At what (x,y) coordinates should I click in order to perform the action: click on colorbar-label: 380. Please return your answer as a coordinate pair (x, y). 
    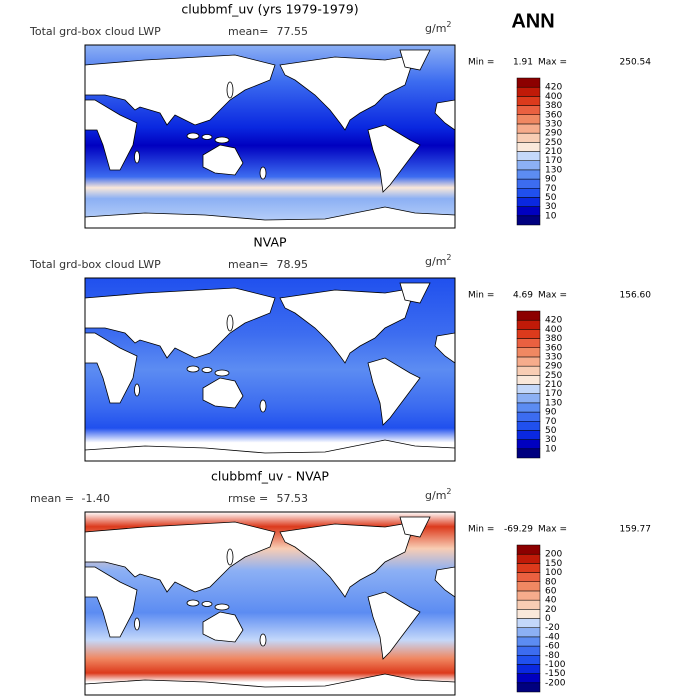
    Looking at the image, I should click on (553, 106).